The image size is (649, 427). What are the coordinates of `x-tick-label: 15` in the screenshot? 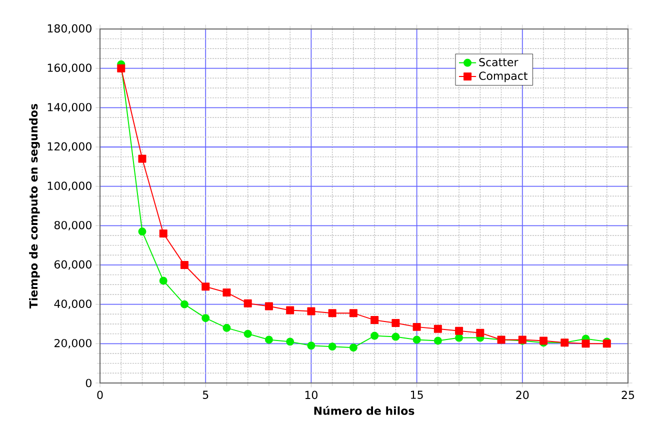 It's located at (417, 394).